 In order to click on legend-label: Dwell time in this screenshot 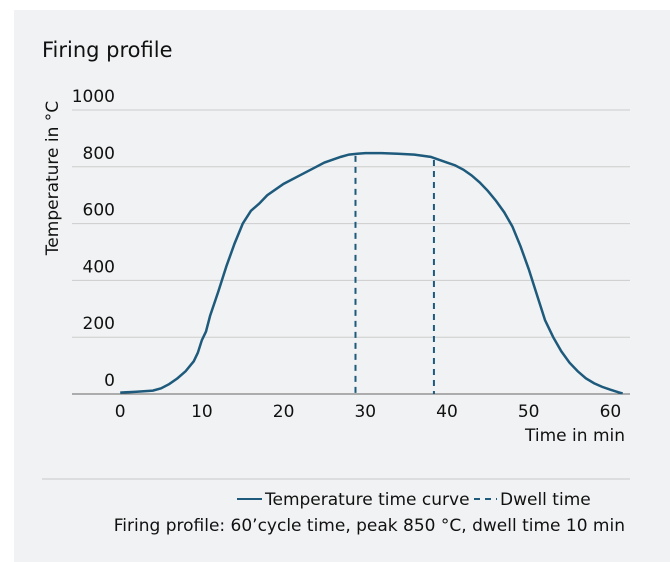, I will do `click(545, 500)`.